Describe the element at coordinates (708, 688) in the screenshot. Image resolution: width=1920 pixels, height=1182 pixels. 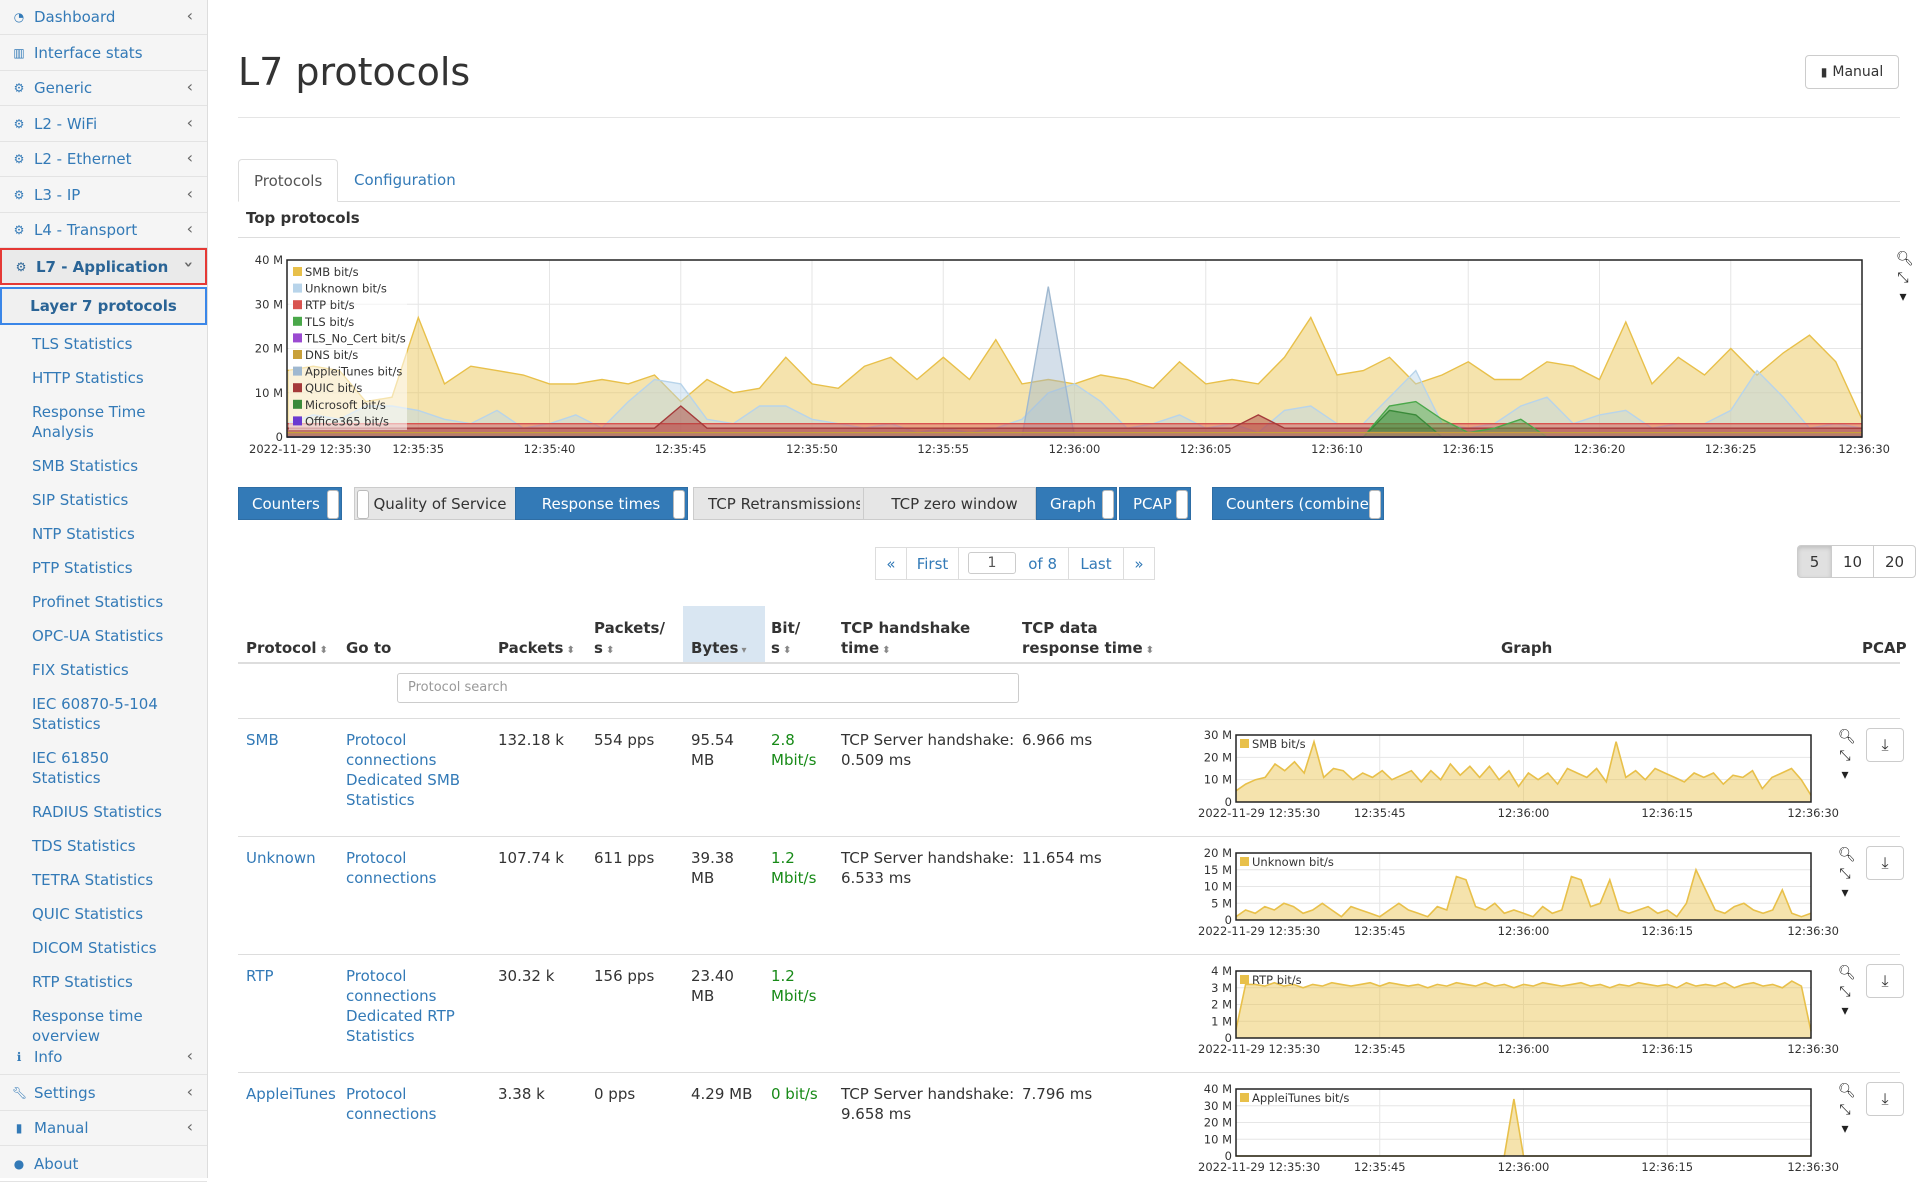
I see `protocol-search-input: Protocol search` at that location.